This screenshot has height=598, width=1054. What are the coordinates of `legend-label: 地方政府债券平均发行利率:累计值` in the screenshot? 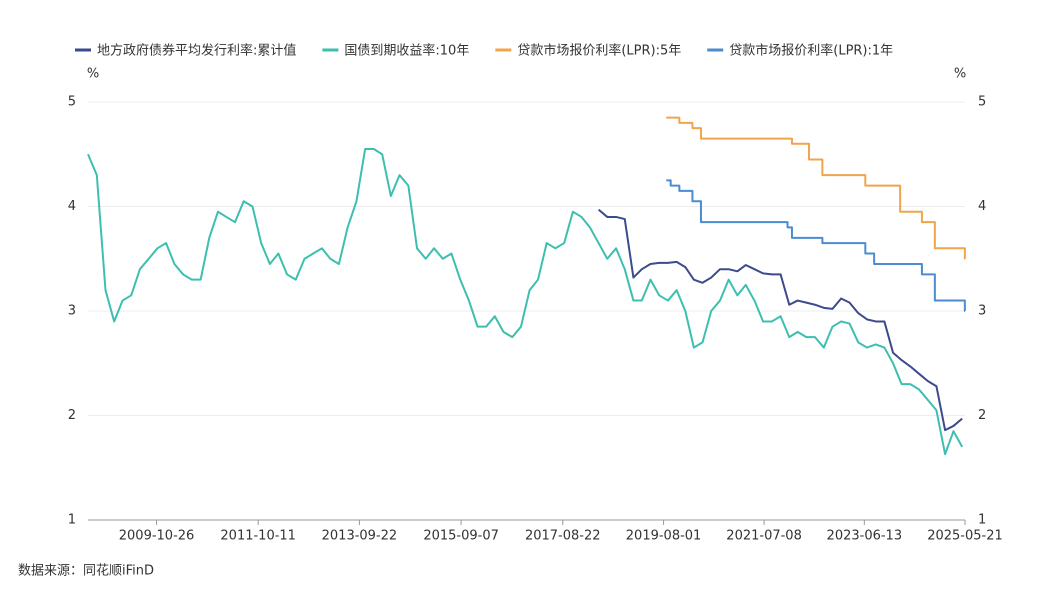 It's located at (196, 51).